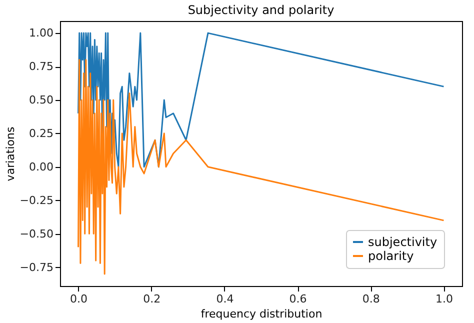  Describe the element at coordinates (225, 299) in the screenshot. I see `x-tick-label: 0.4` at that location.